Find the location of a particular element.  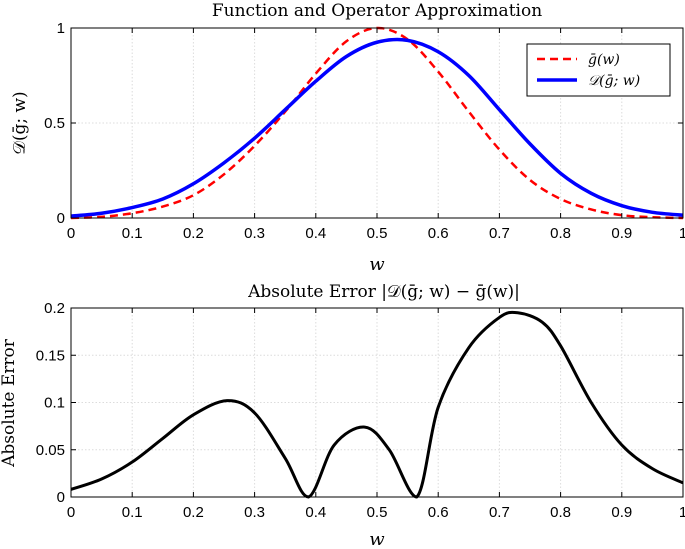

bottom-chart-x-tick-label-0-6: 0.6 is located at coordinates (438, 512).